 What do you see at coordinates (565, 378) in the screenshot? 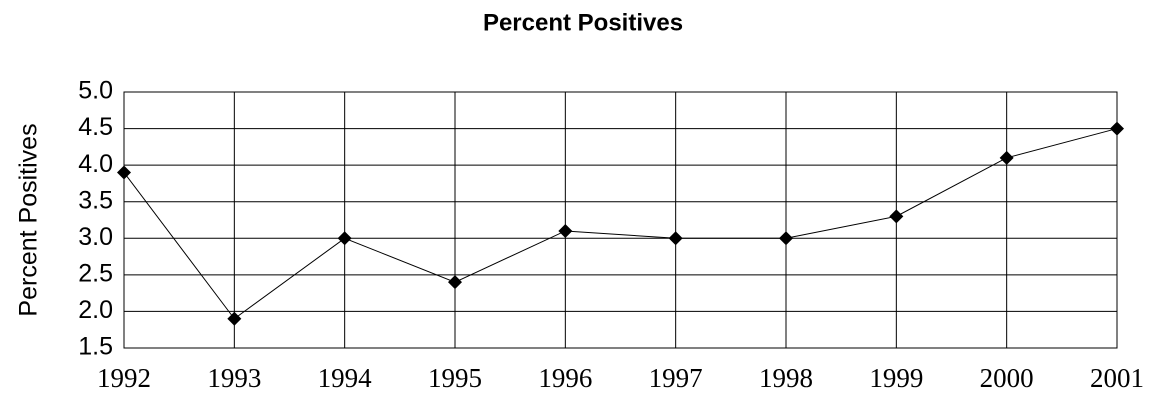
I see `x-tick-label: 1996` at bounding box center [565, 378].